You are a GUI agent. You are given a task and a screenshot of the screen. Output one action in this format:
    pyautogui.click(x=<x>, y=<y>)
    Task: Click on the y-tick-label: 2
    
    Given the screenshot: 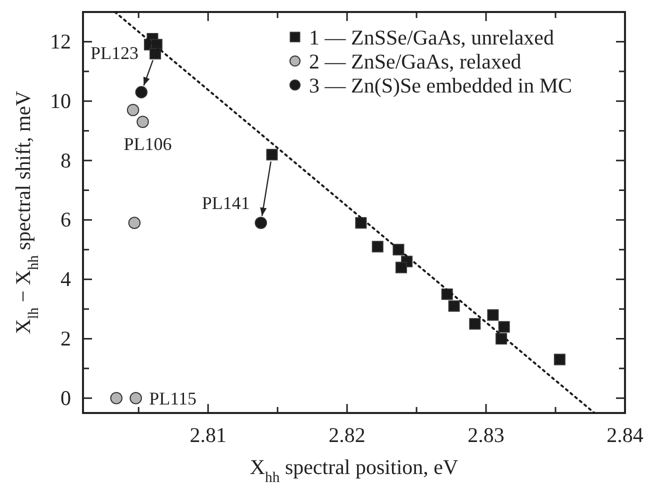 What is the action you would take?
    pyautogui.click(x=65, y=338)
    